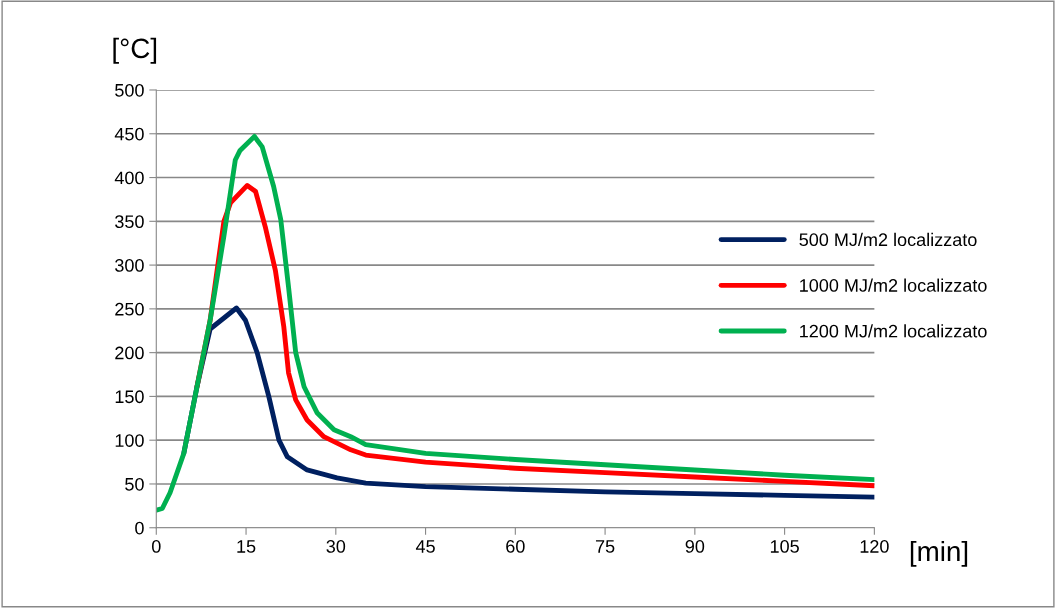 The image size is (1056, 608). What do you see at coordinates (139, 528) in the screenshot?
I see `y-tick-label: 0` at bounding box center [139, 528].